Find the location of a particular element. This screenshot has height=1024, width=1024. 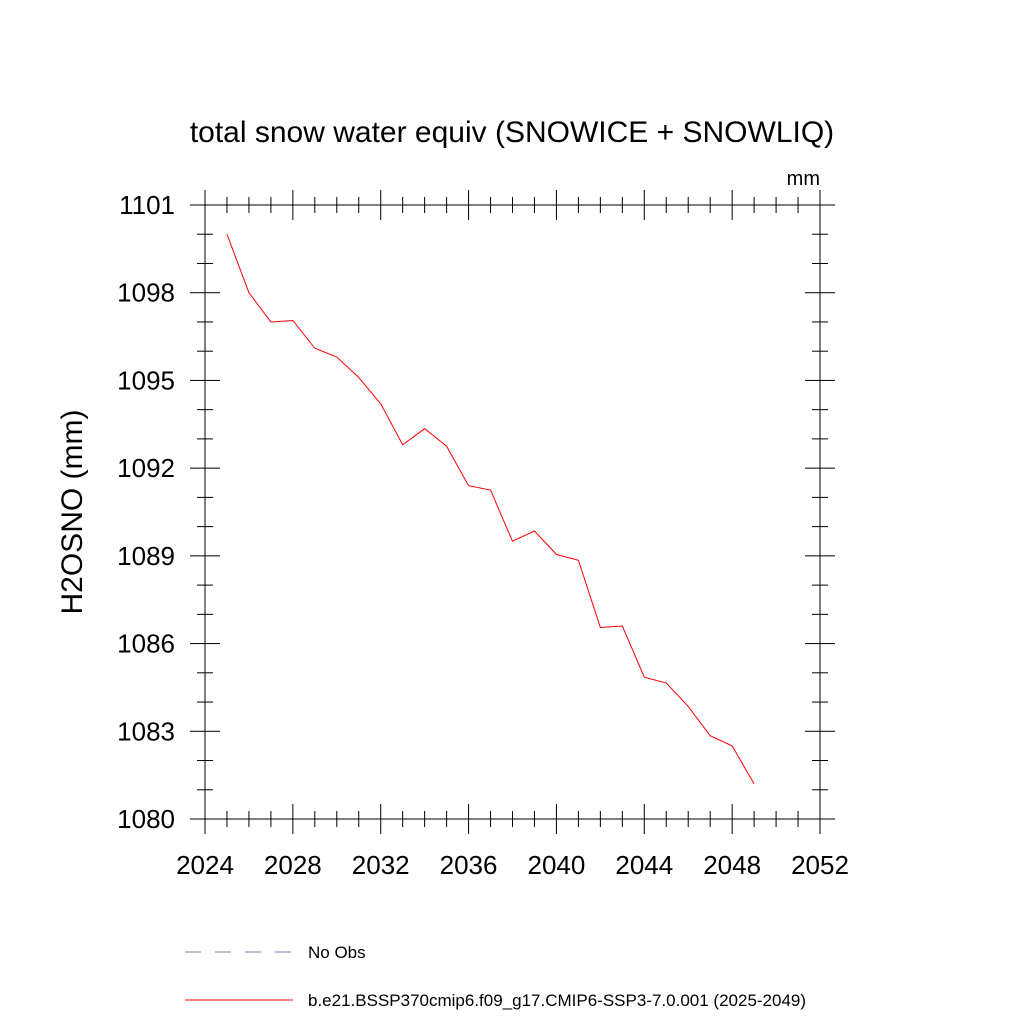

x-tick-label: 2028 is located at coordinates (293, 865).